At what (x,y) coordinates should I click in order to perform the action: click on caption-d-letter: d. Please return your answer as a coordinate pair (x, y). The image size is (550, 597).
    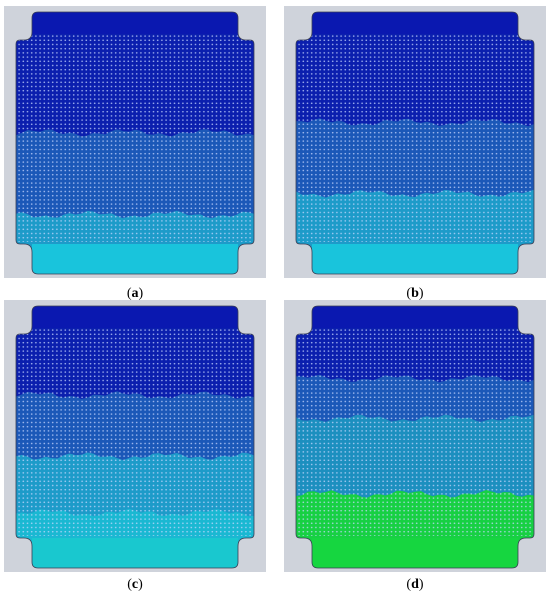
    Looking at the image, I should click on (415, 584).